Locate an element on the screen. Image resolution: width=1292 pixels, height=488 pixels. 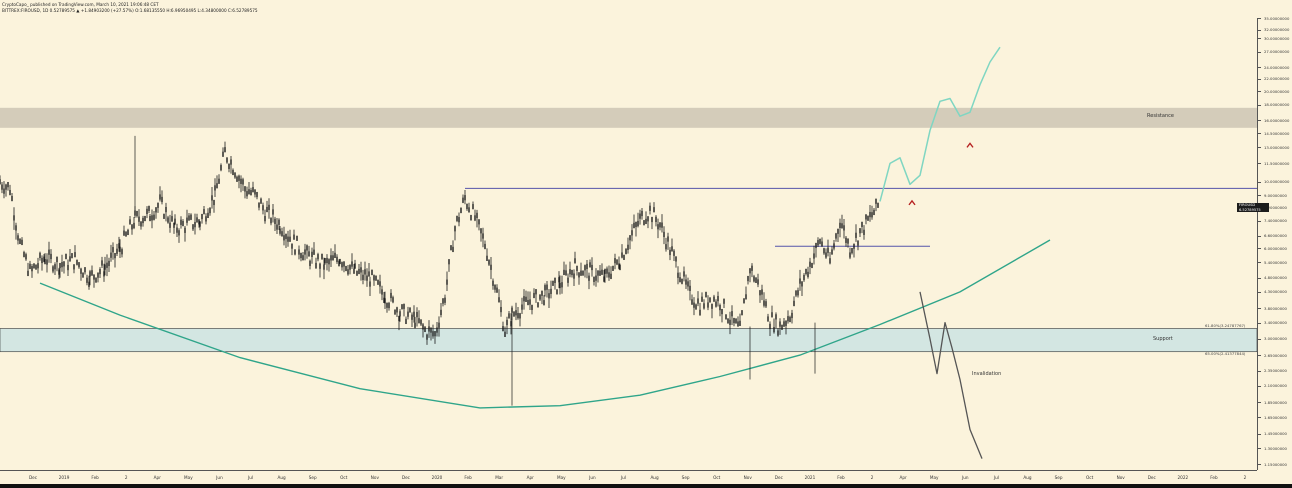
x-tick-label: 2020 is located at coordinates (437, 477).